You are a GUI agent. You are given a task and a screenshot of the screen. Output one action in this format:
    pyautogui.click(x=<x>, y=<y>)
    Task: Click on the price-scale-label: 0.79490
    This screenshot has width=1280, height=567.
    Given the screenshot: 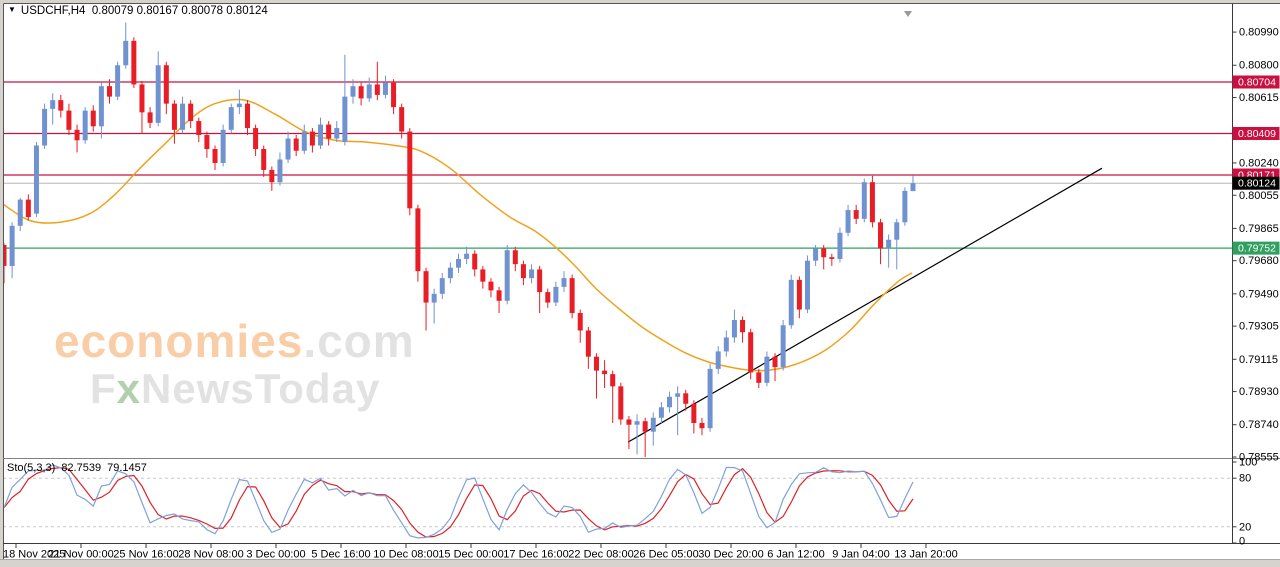 What is the action you would take?
    pyautogui.click(x=1259, y=294)
    